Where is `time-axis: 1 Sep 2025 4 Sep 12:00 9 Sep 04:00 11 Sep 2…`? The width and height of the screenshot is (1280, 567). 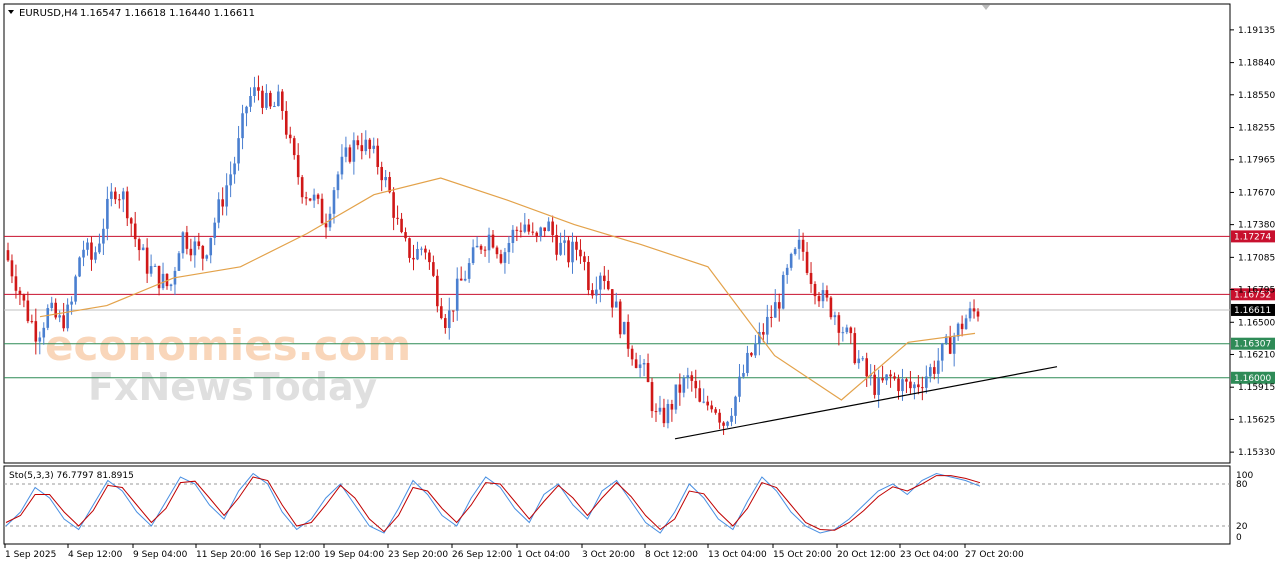
time-axis: 1 Sep 2025 4 Sep 12:00 9 Sep 04:00 11 Sep 2… is located at coordinates (514, 552).